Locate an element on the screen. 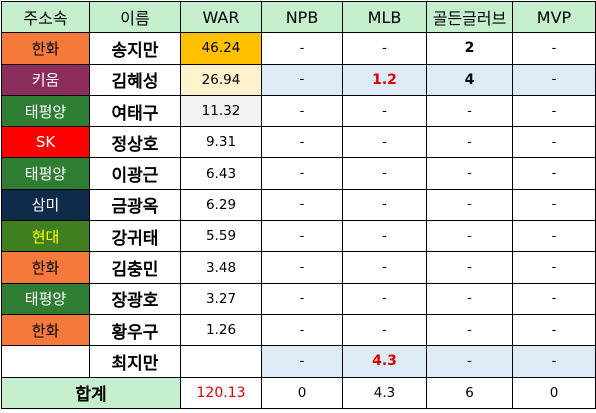  header-row: 주소속 이름 WAR NPB MLB 골든글러브 MVP is located at coordinates (298, 17).